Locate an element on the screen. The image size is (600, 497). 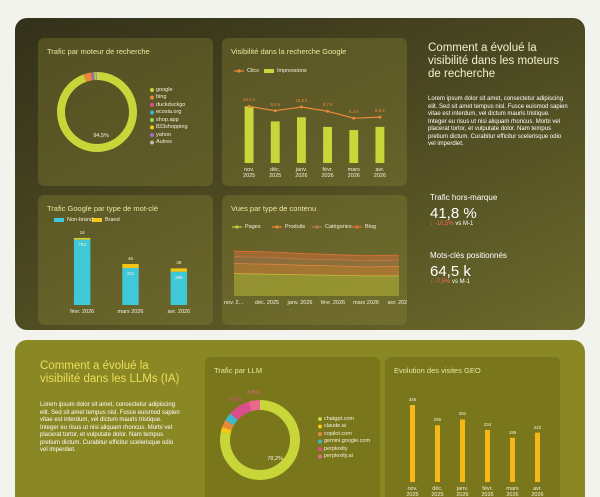
legend-label: perplexity.ai is located at coordinates (338, 456).